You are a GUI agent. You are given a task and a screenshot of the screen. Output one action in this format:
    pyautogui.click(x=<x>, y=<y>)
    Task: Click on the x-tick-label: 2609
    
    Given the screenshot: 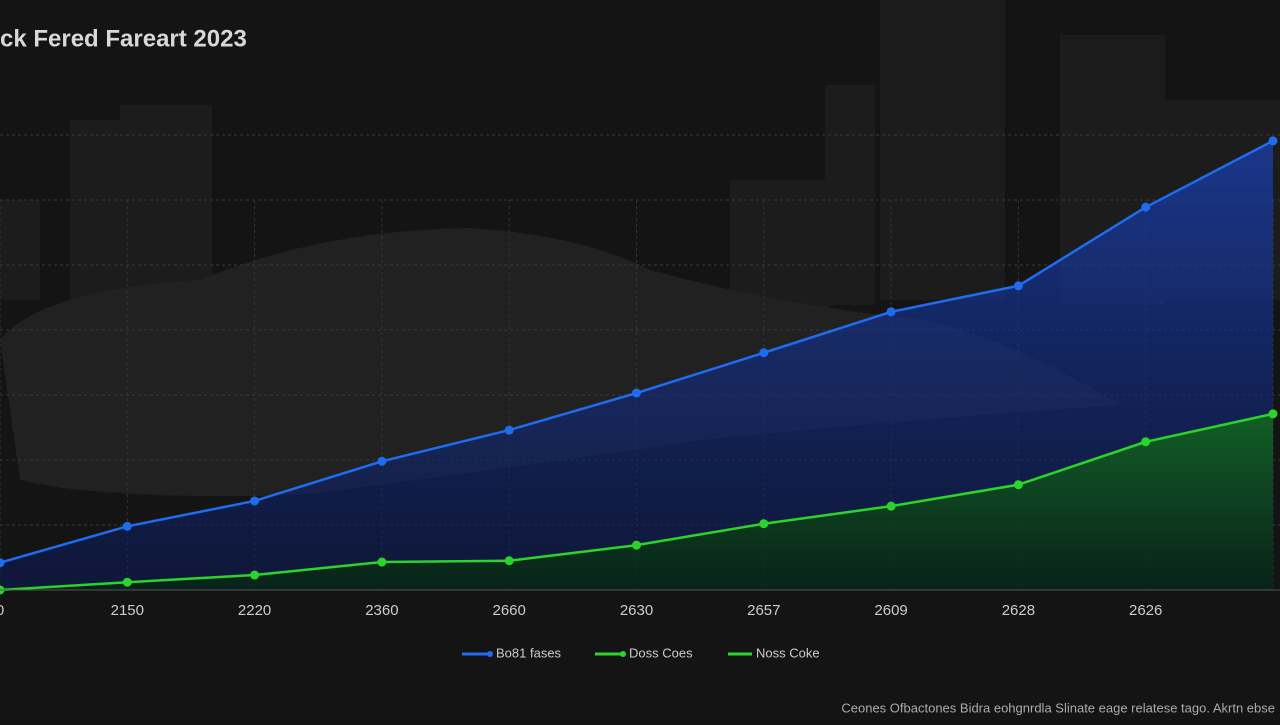 What is the action you would take?
    pyautogui.click(x=890, y=610)
    